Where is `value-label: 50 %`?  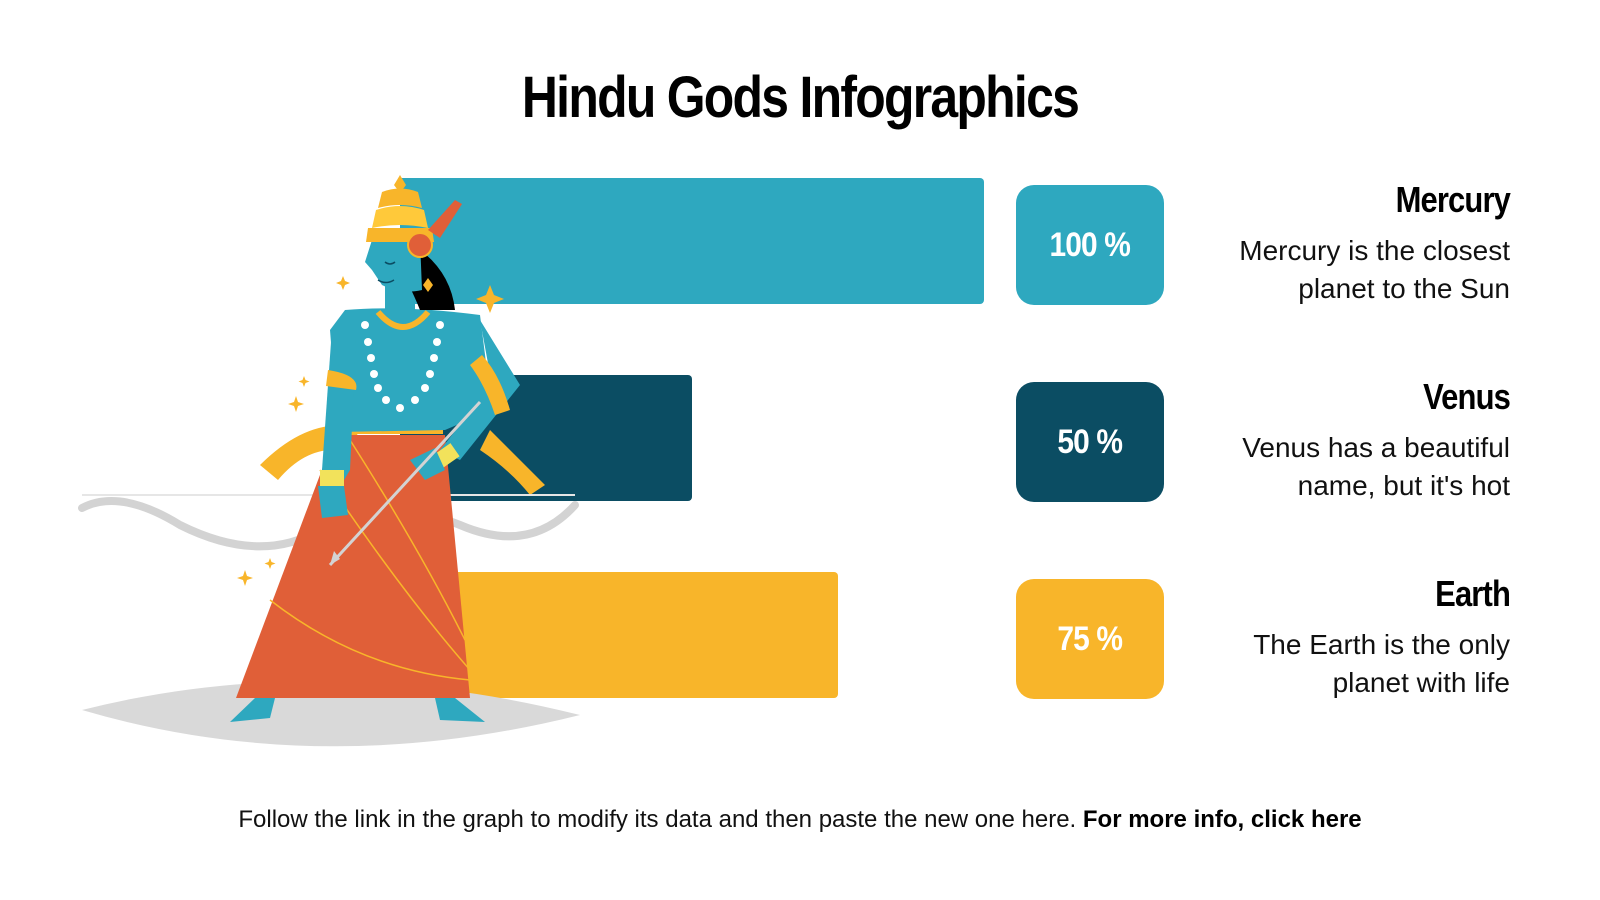 value-label: 50 % is located at coordinates (1090, 441).